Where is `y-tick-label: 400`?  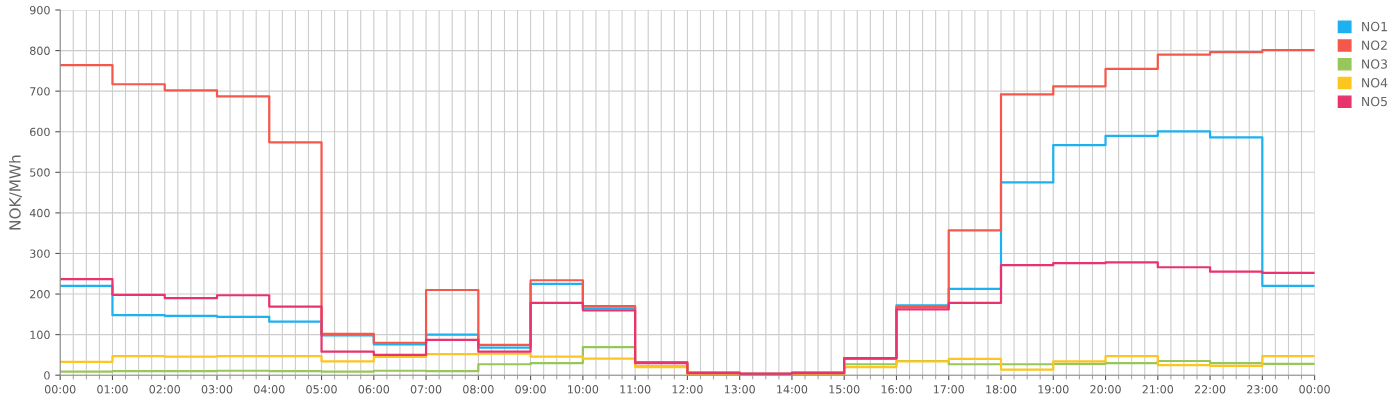 y-tick-label: 400 is located at coordinates (39, 213).